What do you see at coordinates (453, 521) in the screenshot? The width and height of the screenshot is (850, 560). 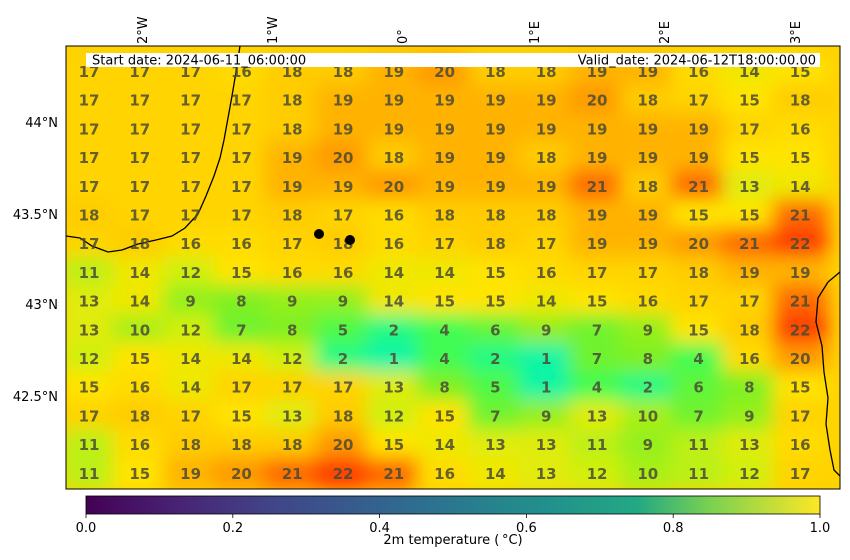 I see `colorbar: 0.0 0.2 0.4 0.6 0.8 1.0 2m temperature ( °C)` at bounding box center [453, 521].